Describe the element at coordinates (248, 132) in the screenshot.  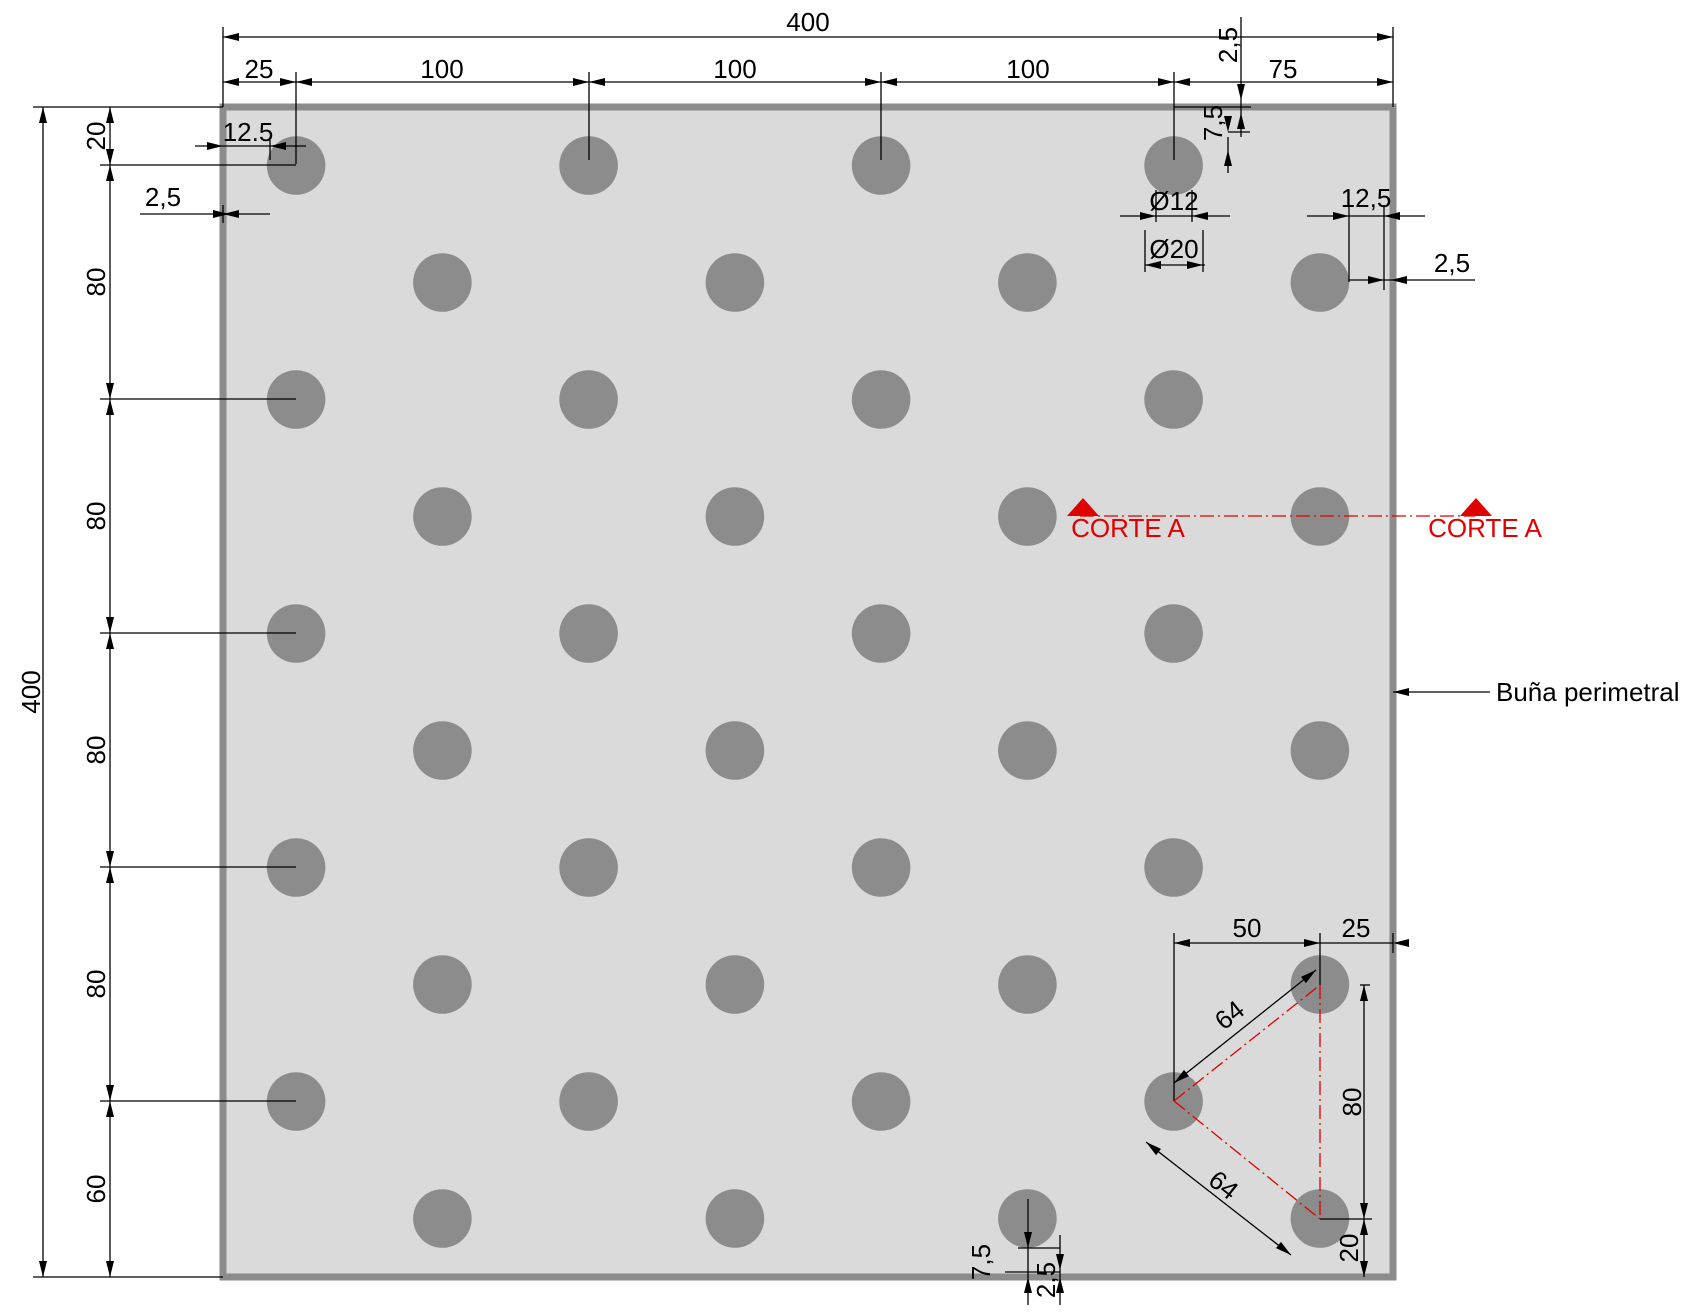
I see `dot-radius-label: 12.5` at that location.